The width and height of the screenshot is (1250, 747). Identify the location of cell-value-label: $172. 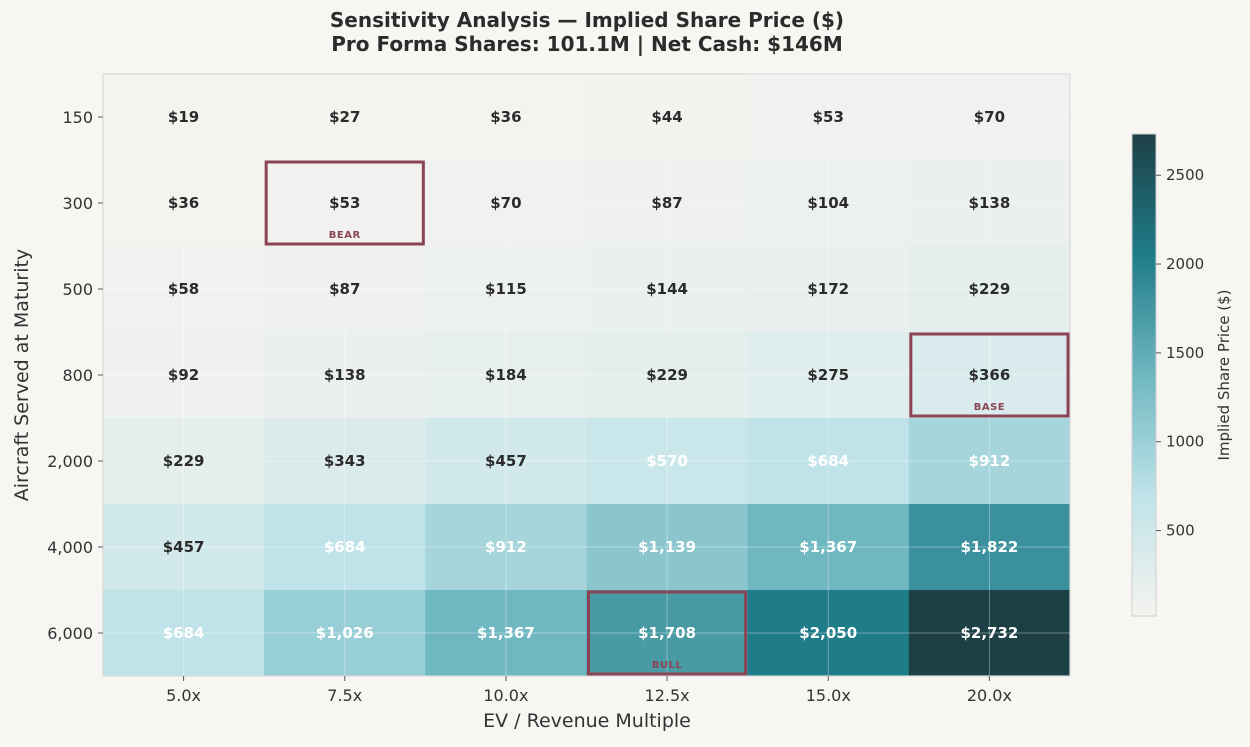
(828, 289).